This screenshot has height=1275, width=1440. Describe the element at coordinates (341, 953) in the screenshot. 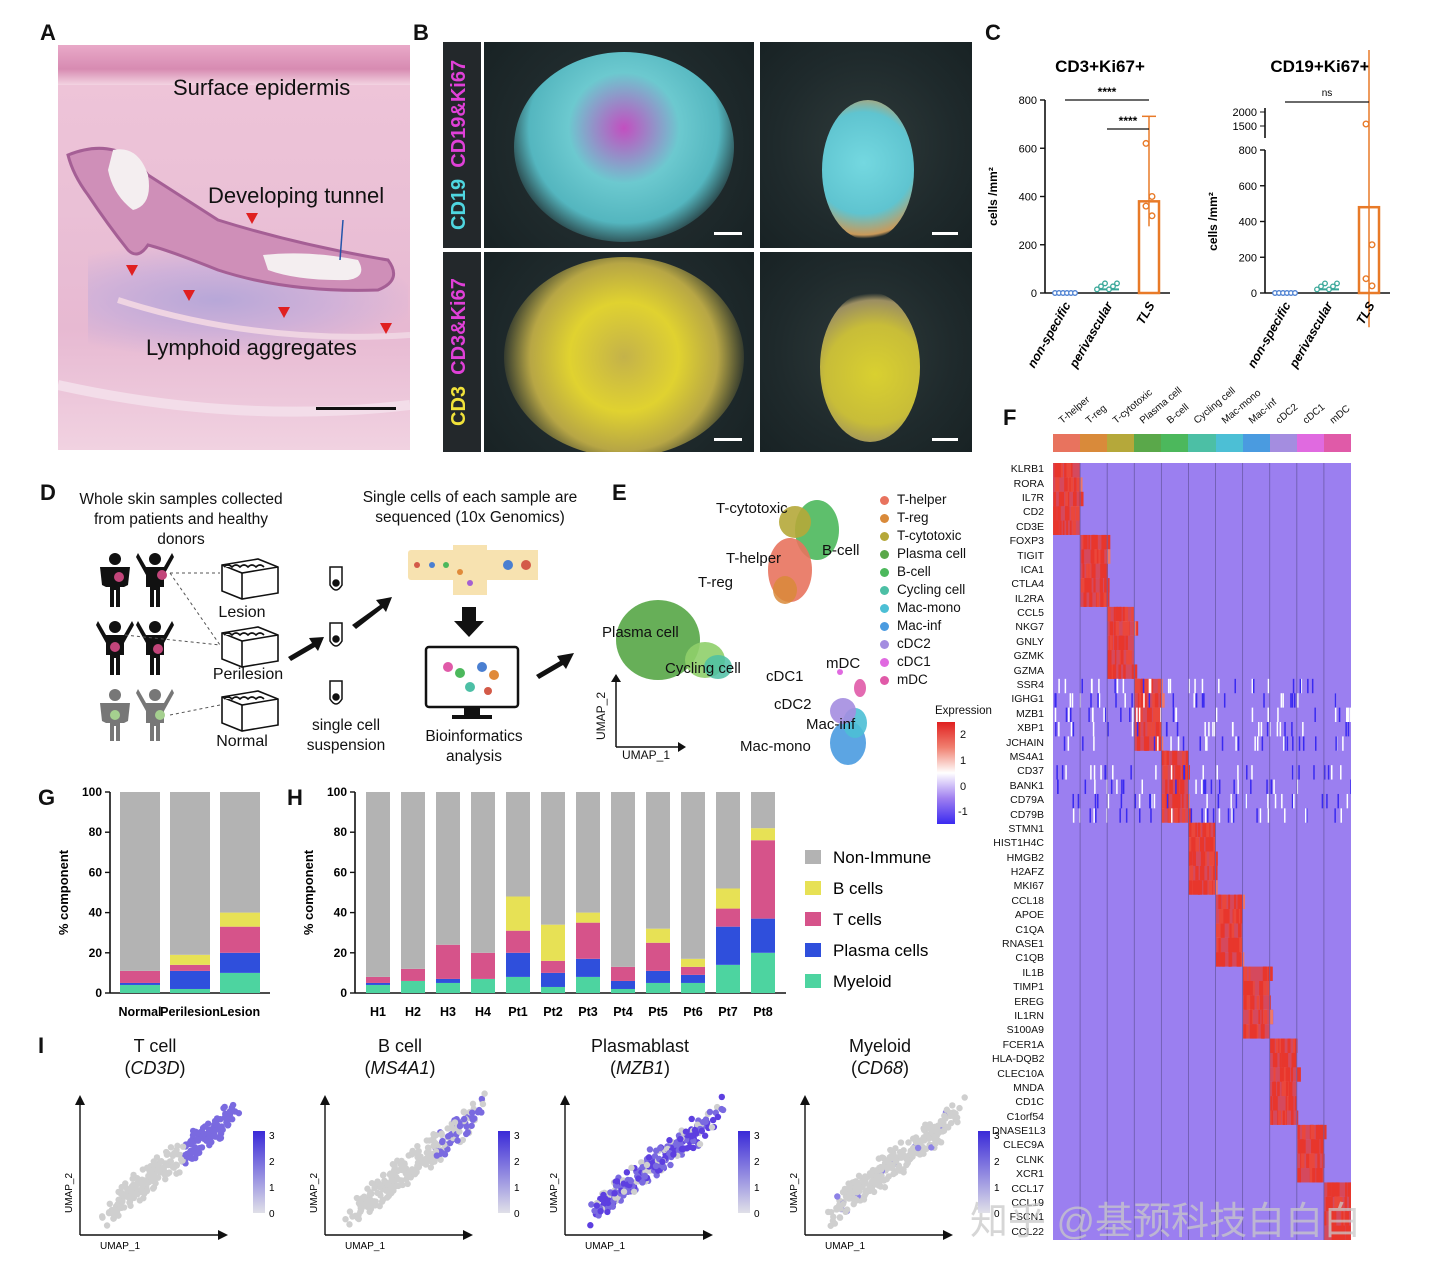

I see `y-tick-label: 20` at that location.